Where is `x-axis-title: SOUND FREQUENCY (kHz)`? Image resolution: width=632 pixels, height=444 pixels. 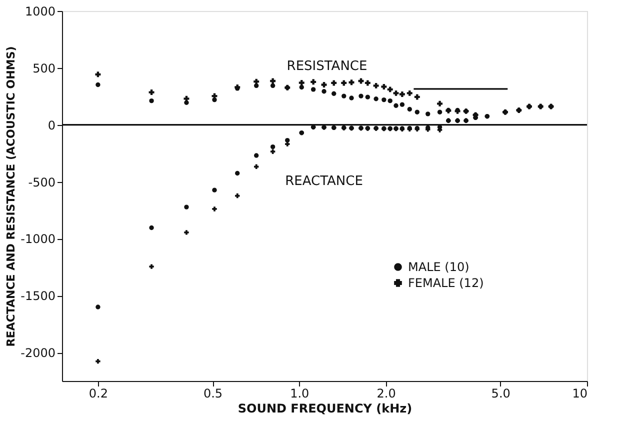 x-axis-title: SOUND FREQUENCY (kHz) is located at coordinates (325, 409).